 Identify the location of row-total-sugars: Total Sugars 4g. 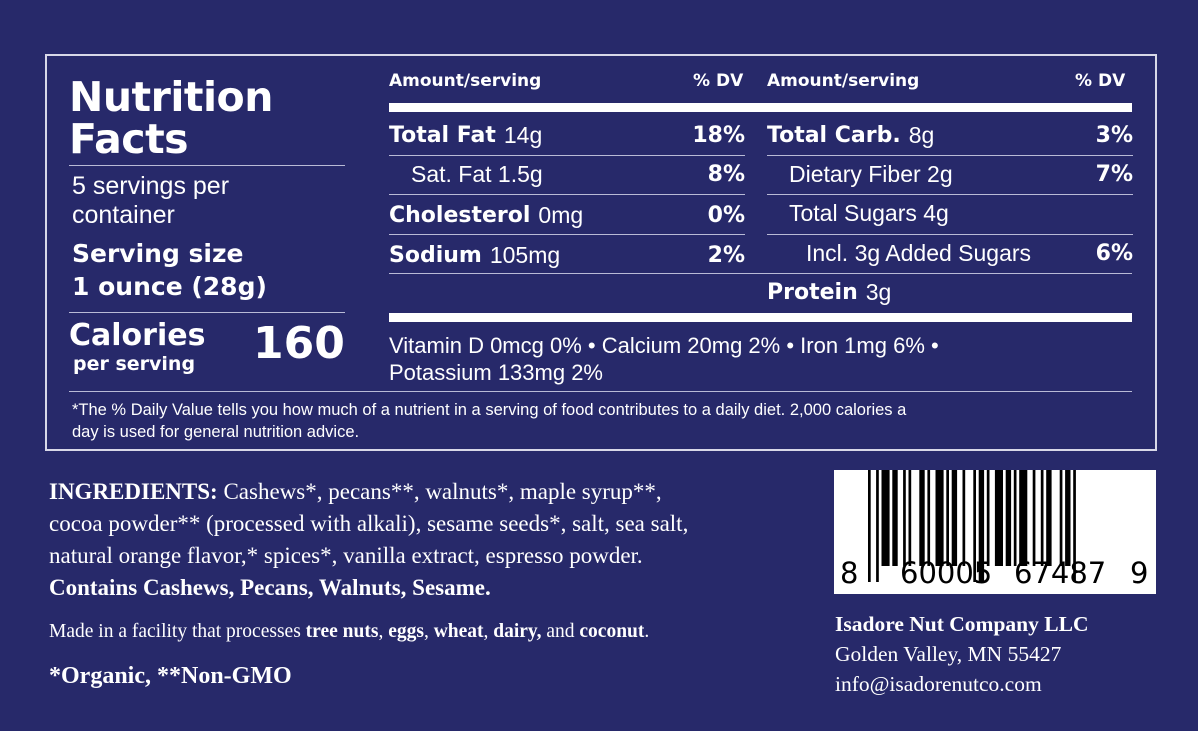
(869, 213).